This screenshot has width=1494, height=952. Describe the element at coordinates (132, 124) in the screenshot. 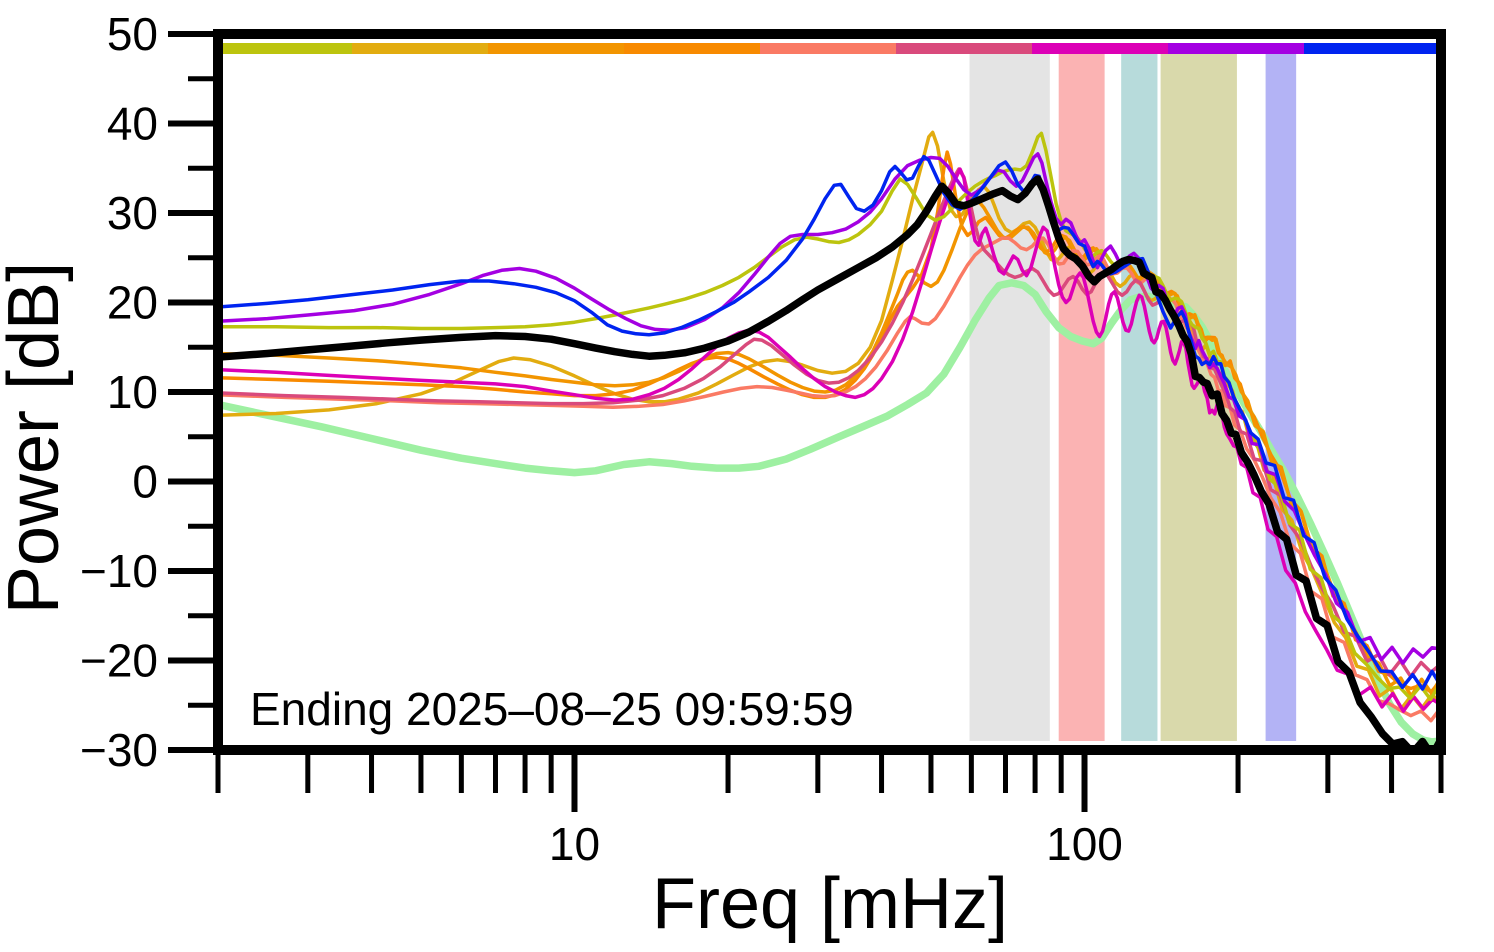

I see `y-tick-label-40: 40` at that location.